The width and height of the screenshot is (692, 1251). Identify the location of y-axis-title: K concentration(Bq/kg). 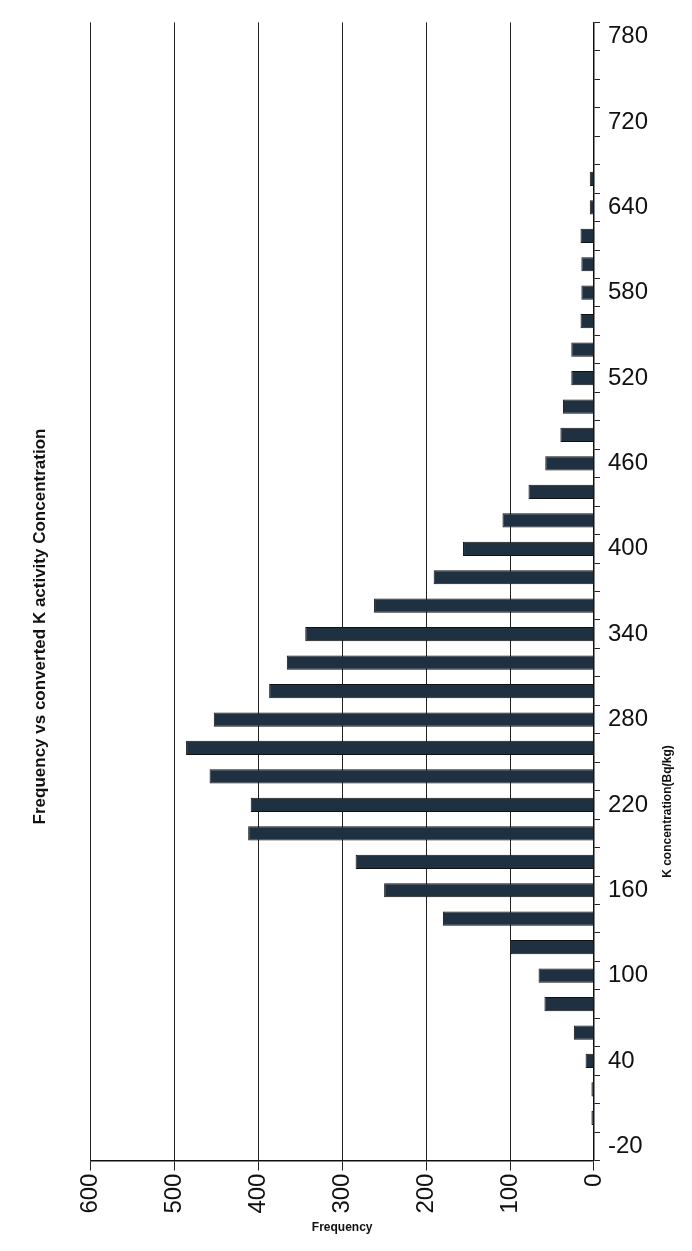
(667, 811).